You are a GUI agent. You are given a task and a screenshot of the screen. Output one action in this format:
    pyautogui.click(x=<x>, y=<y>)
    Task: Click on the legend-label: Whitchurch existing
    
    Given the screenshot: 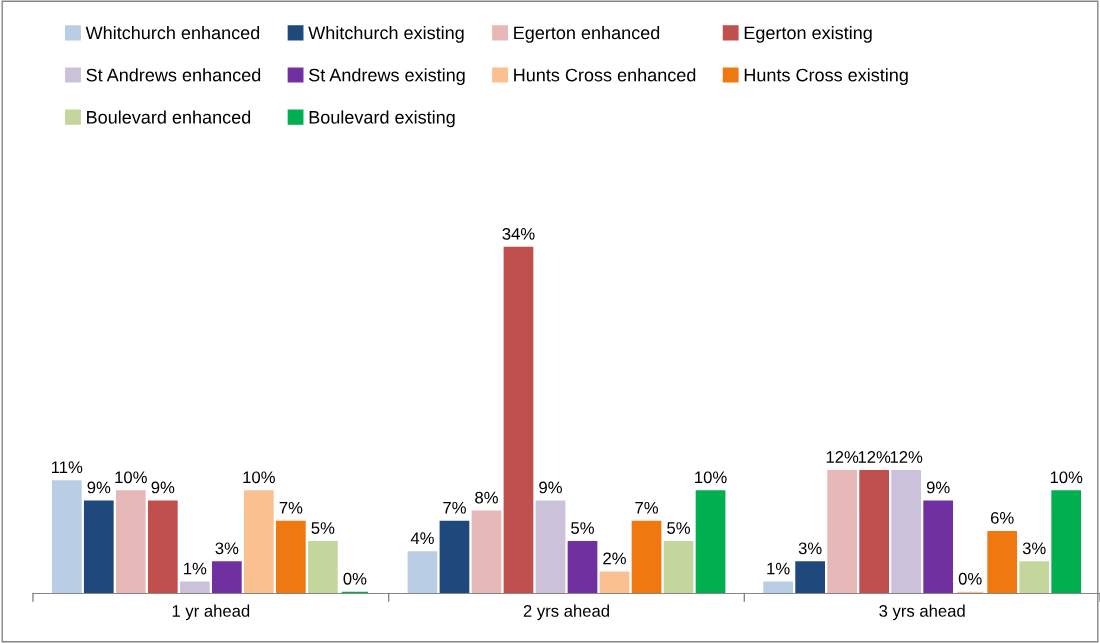 What is the action you would take?
    pyautogui.click(x=386, y=34)
    